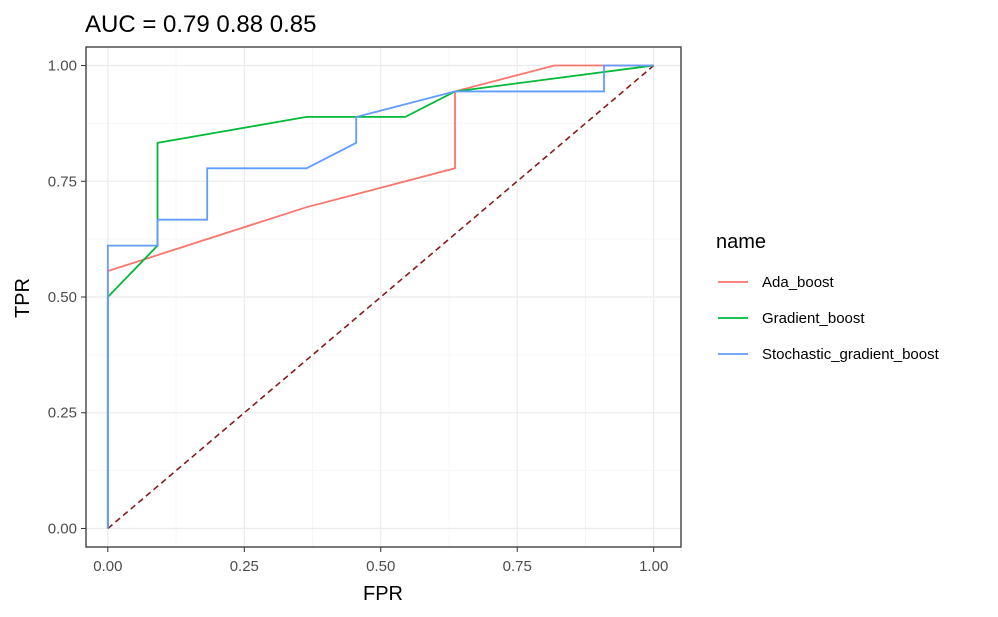  What do you see at coordinates (517, 566) in the screenshot?
I see `x-tick-label: 0.75` at bounding box center [517, 566].